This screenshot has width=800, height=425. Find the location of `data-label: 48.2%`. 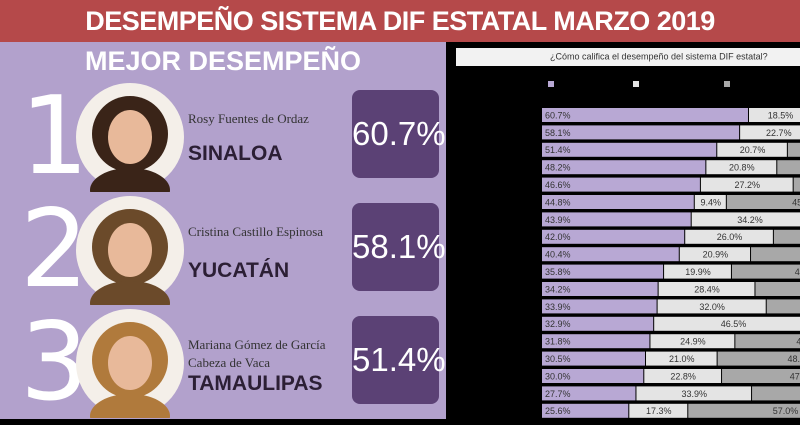

data-label: 48.2% is located at coordinates (558, 168).